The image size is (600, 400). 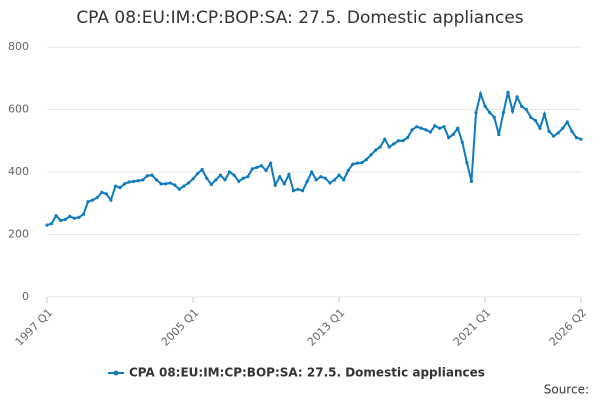 What do you see at coordinates (568, 327) in the screenshot?
I see `x-tick-label: 2026 Q2` at bounding box center [568, 327].